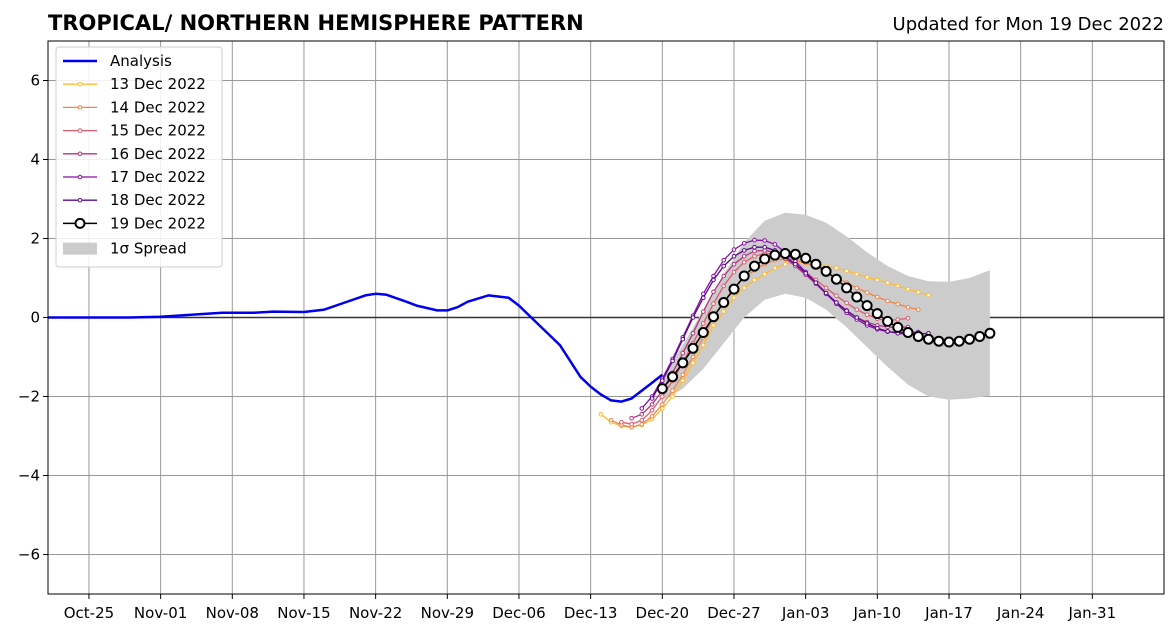 Image resolution: width=1176 pixels, height=633 pixels. Describe the element at coordinates (158, 107) in the screenshot. I see `legend-label: 14 Dec 2022` at that location.